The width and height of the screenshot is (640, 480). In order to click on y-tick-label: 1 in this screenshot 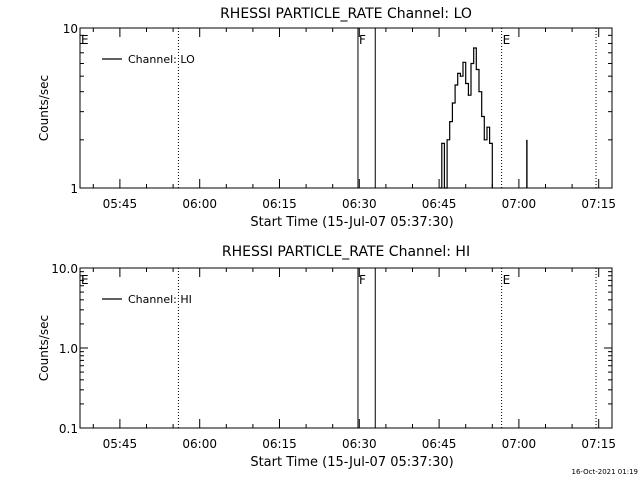, I will do `click(74, 189)`.